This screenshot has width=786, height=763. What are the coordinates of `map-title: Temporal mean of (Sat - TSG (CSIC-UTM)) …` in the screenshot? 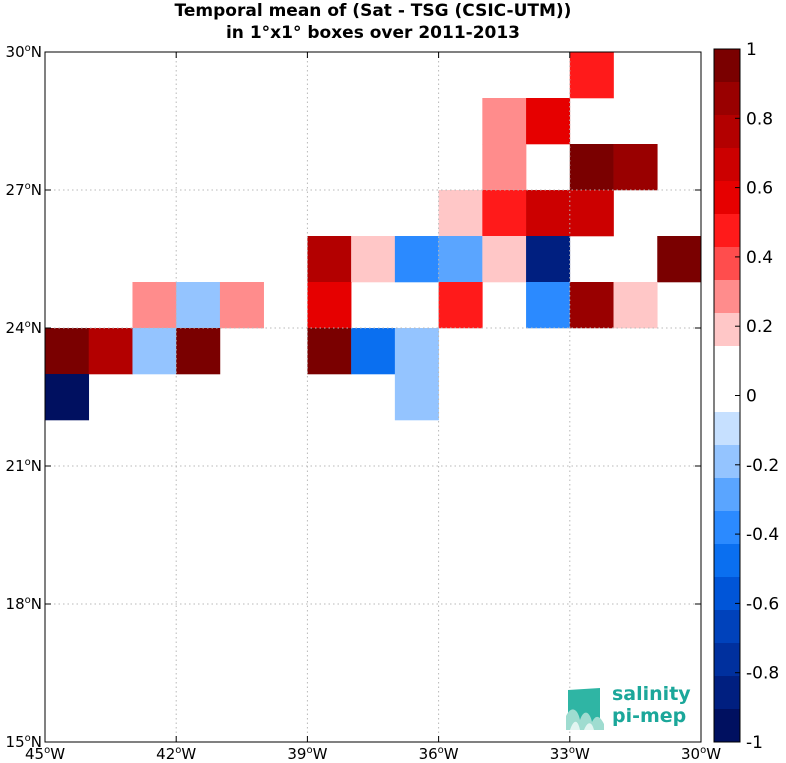 It's located at (373, 22).